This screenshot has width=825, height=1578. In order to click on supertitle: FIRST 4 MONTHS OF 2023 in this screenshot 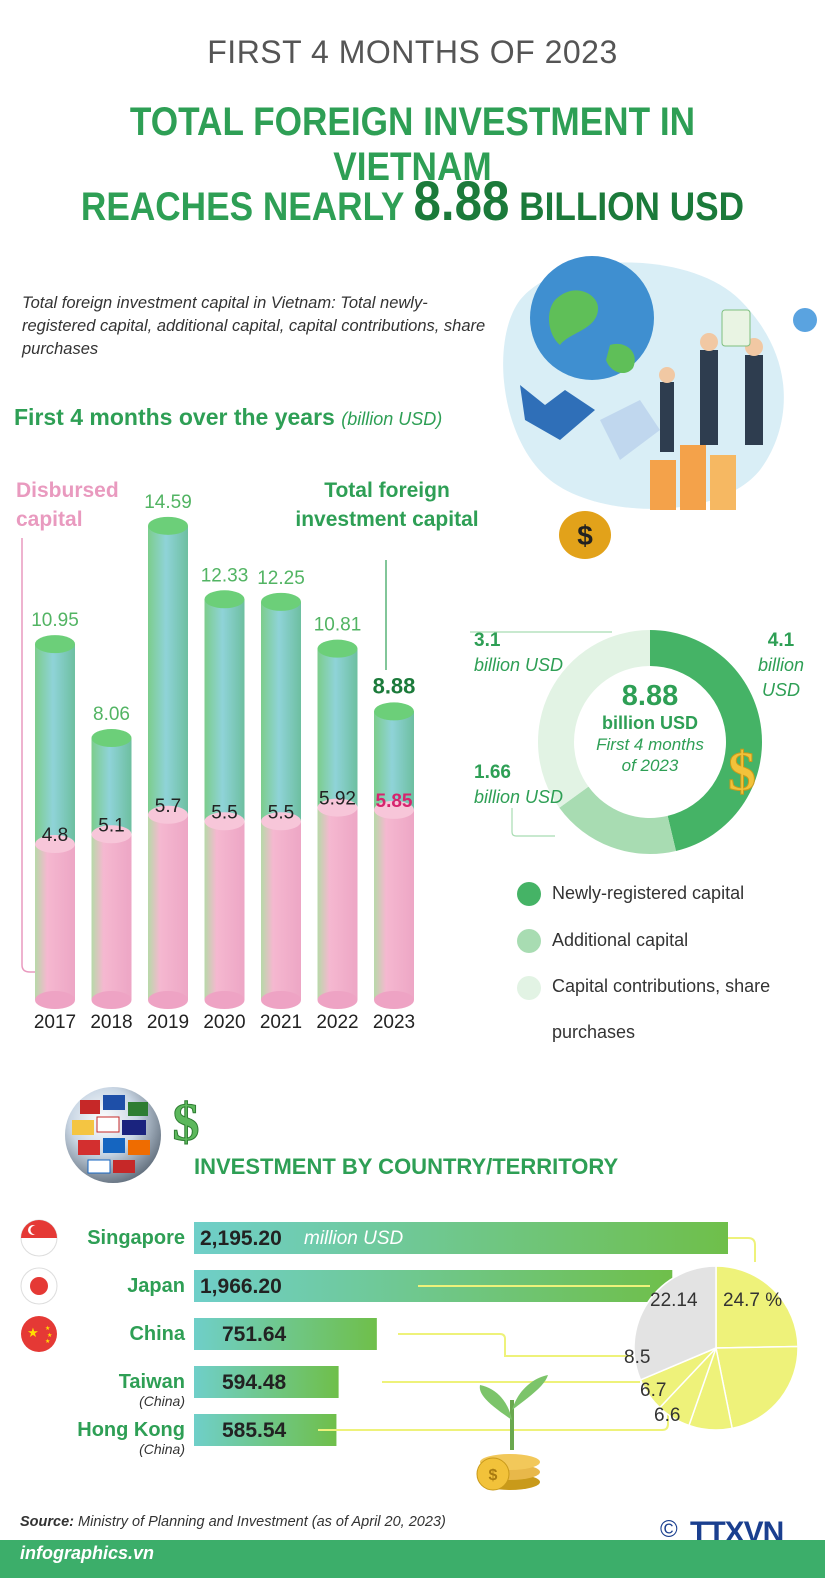, I will do `click(412, 52)`.